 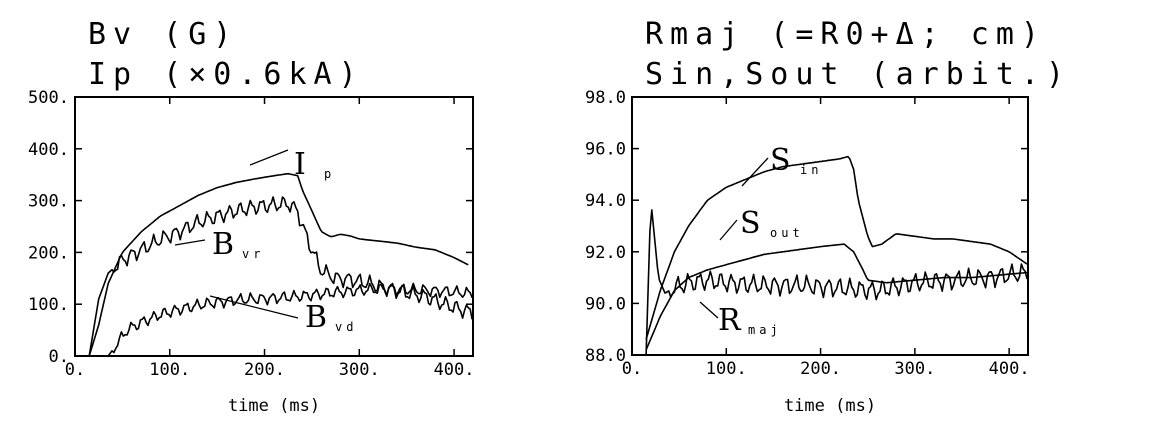 What do you see at coordinates (169, 370) in the screenshot?
I see `left-x-tick-label: 100.` at bounding box center [169, 370].